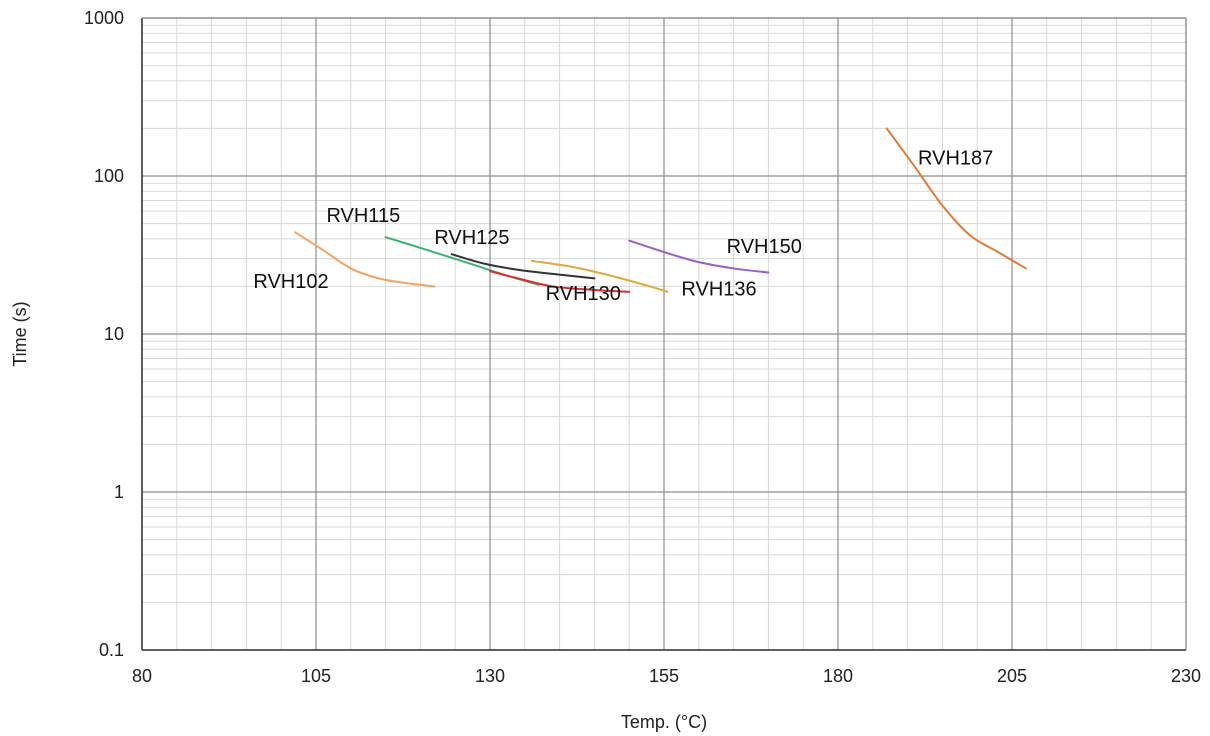  I want to click on x-tick-label: 230, so click(1186, 676).